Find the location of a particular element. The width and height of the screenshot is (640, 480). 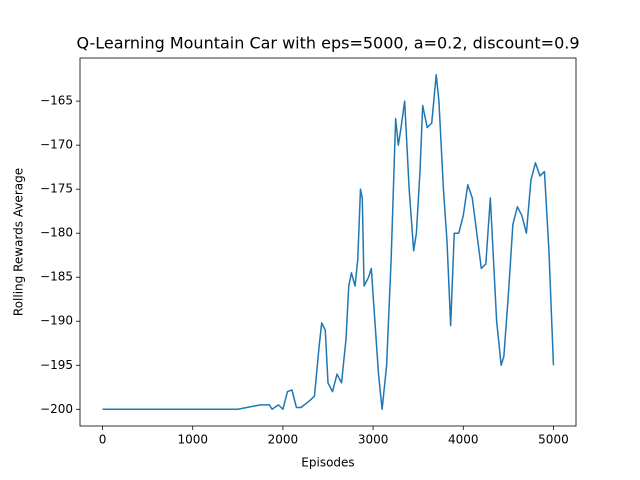

y-tick-label: −175 is located at coordinates (56, 189).